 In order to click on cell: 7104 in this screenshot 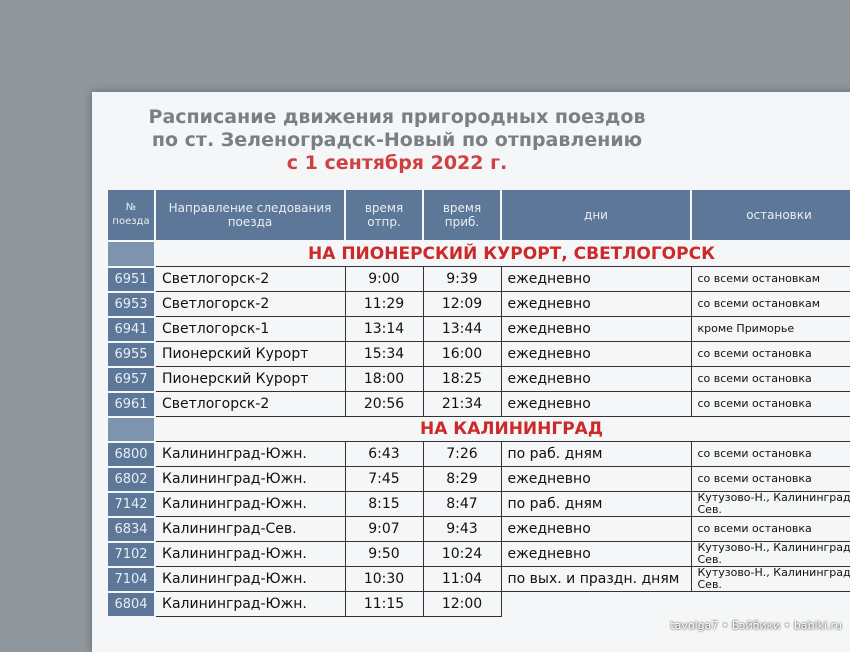, I will do `click(131, 579)`.